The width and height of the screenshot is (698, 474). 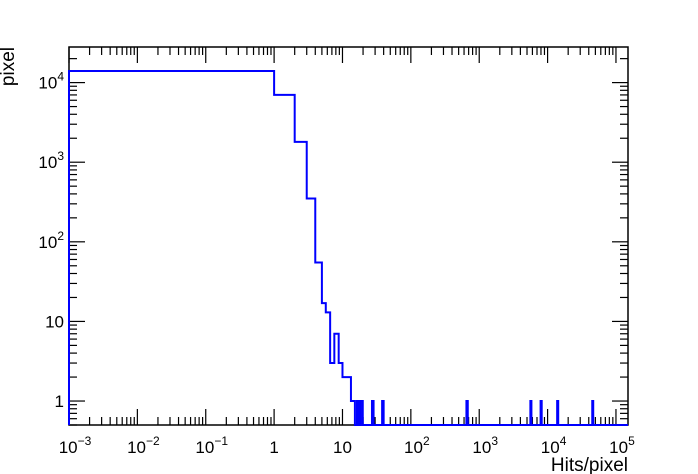 What do you see at coordinates (59, 401) in the screenshot?
I see `y-tick-label: 1` at bounding box center [59, 401].